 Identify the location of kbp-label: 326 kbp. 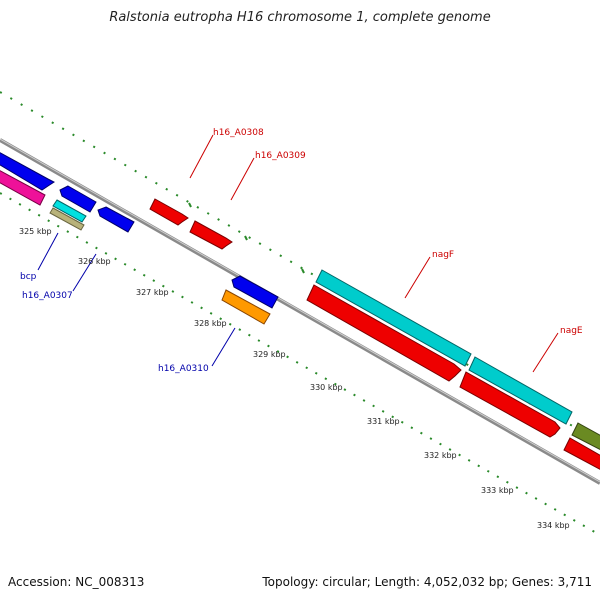
(94, 261).